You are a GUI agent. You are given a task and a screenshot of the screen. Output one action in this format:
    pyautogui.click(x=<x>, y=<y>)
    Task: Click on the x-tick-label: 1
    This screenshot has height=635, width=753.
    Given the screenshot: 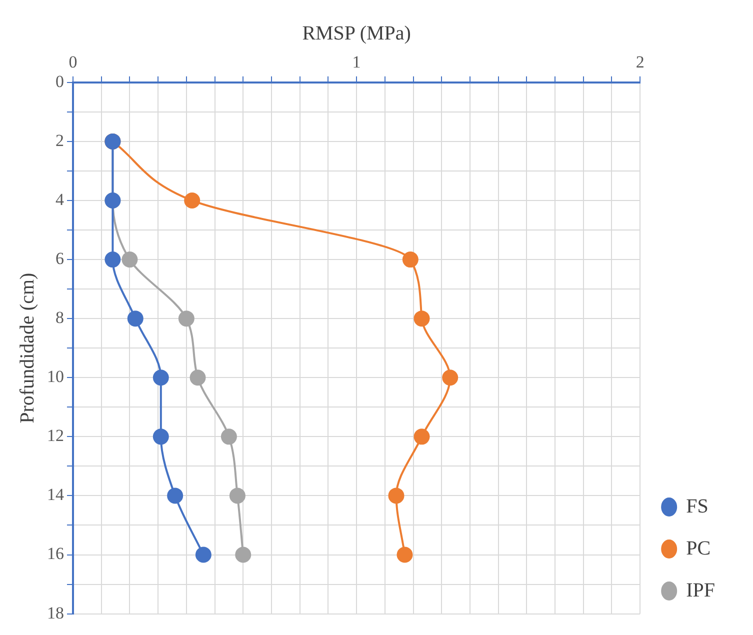 What is the action you would take?
    pyautogui.click(x=356, y=62)
    